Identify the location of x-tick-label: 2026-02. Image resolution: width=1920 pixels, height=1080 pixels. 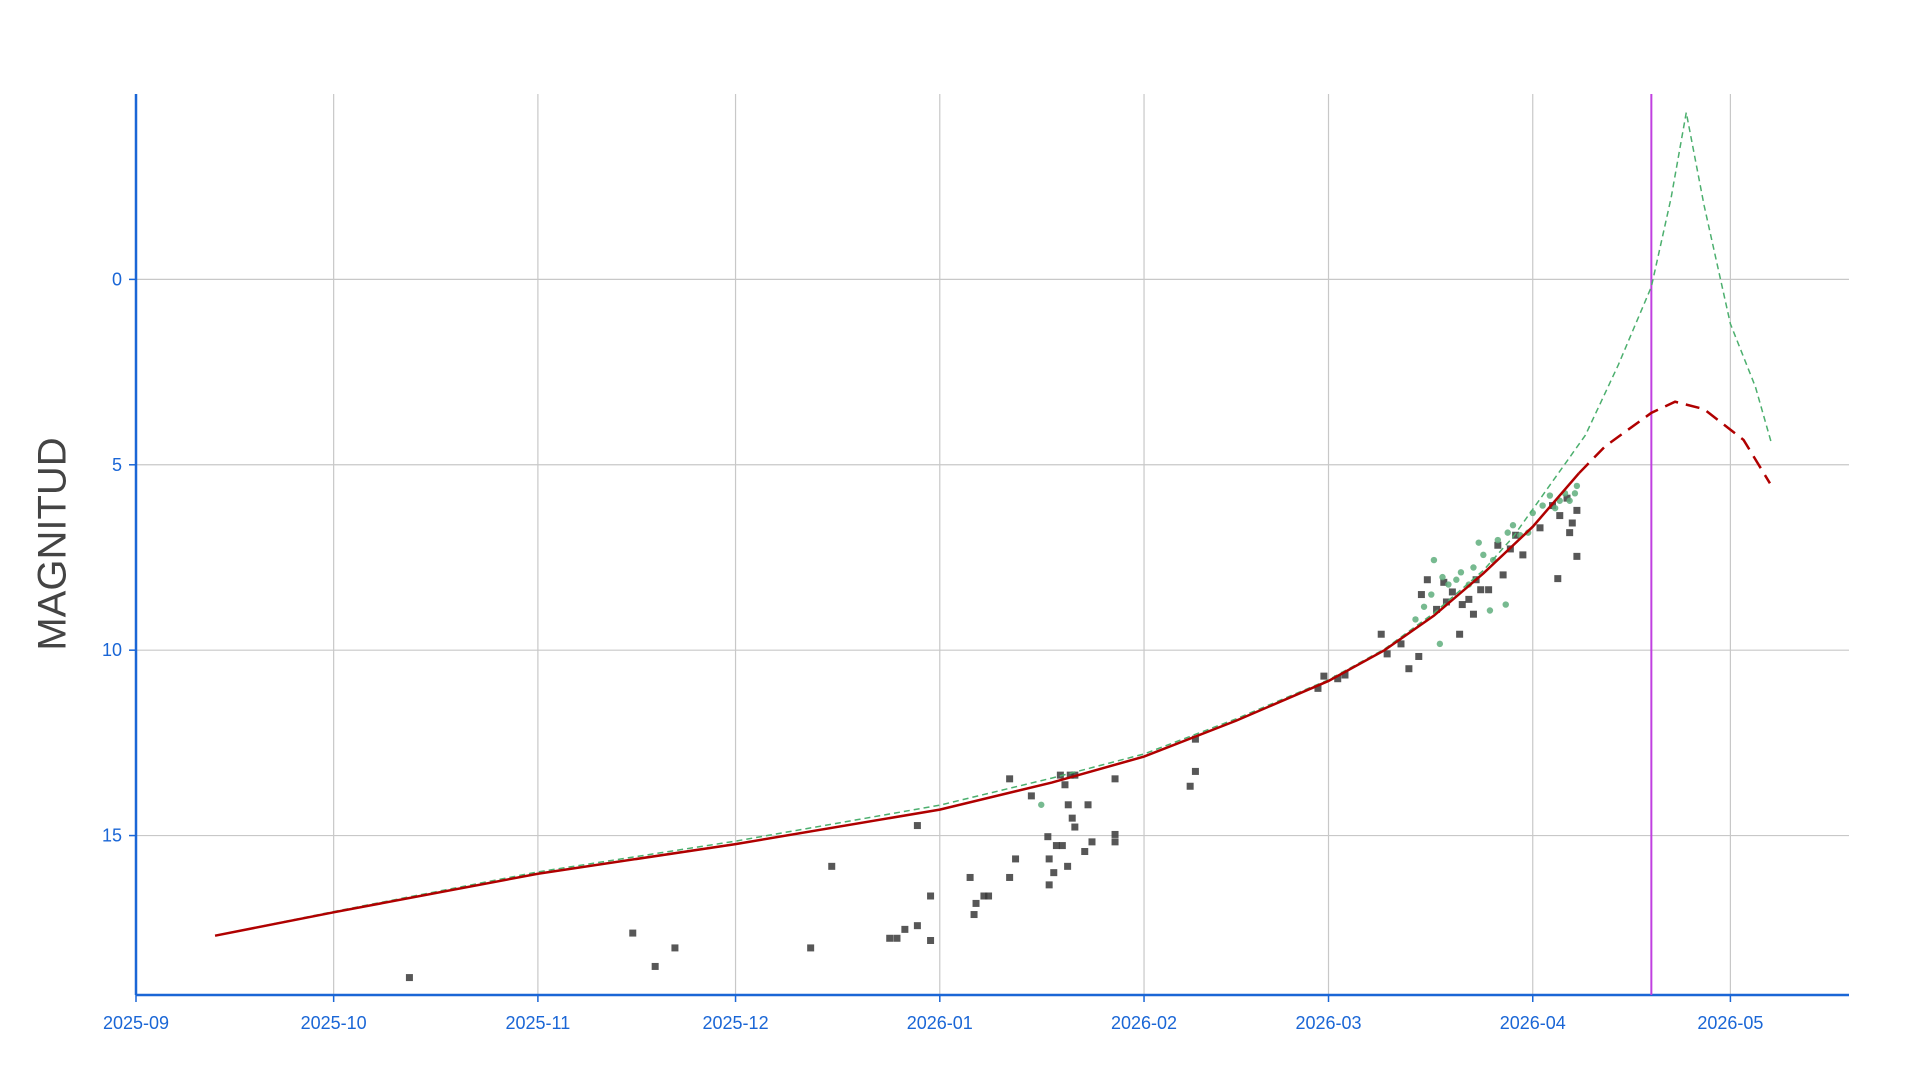
(1144, 1023).